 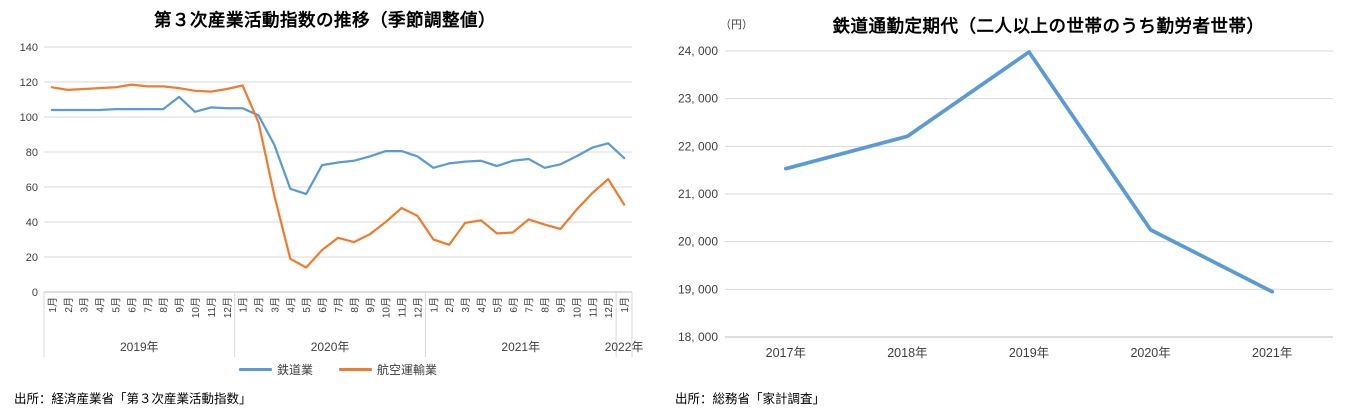 I want to click on y-axis-tick-label: 80, so click(x=32, y=153).